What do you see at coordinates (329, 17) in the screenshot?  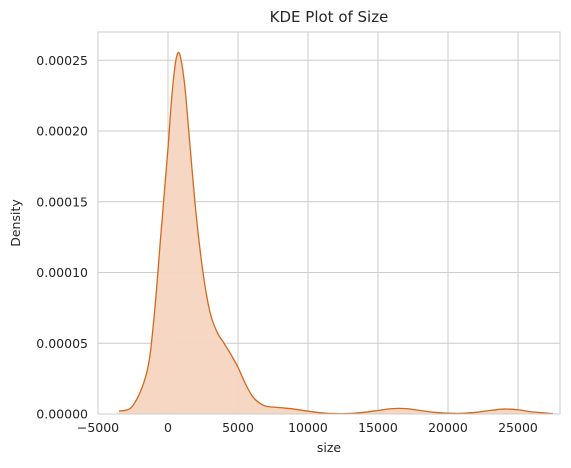 I see `chart-title: KDE Plot of Size` at bounding box center [329, 17].